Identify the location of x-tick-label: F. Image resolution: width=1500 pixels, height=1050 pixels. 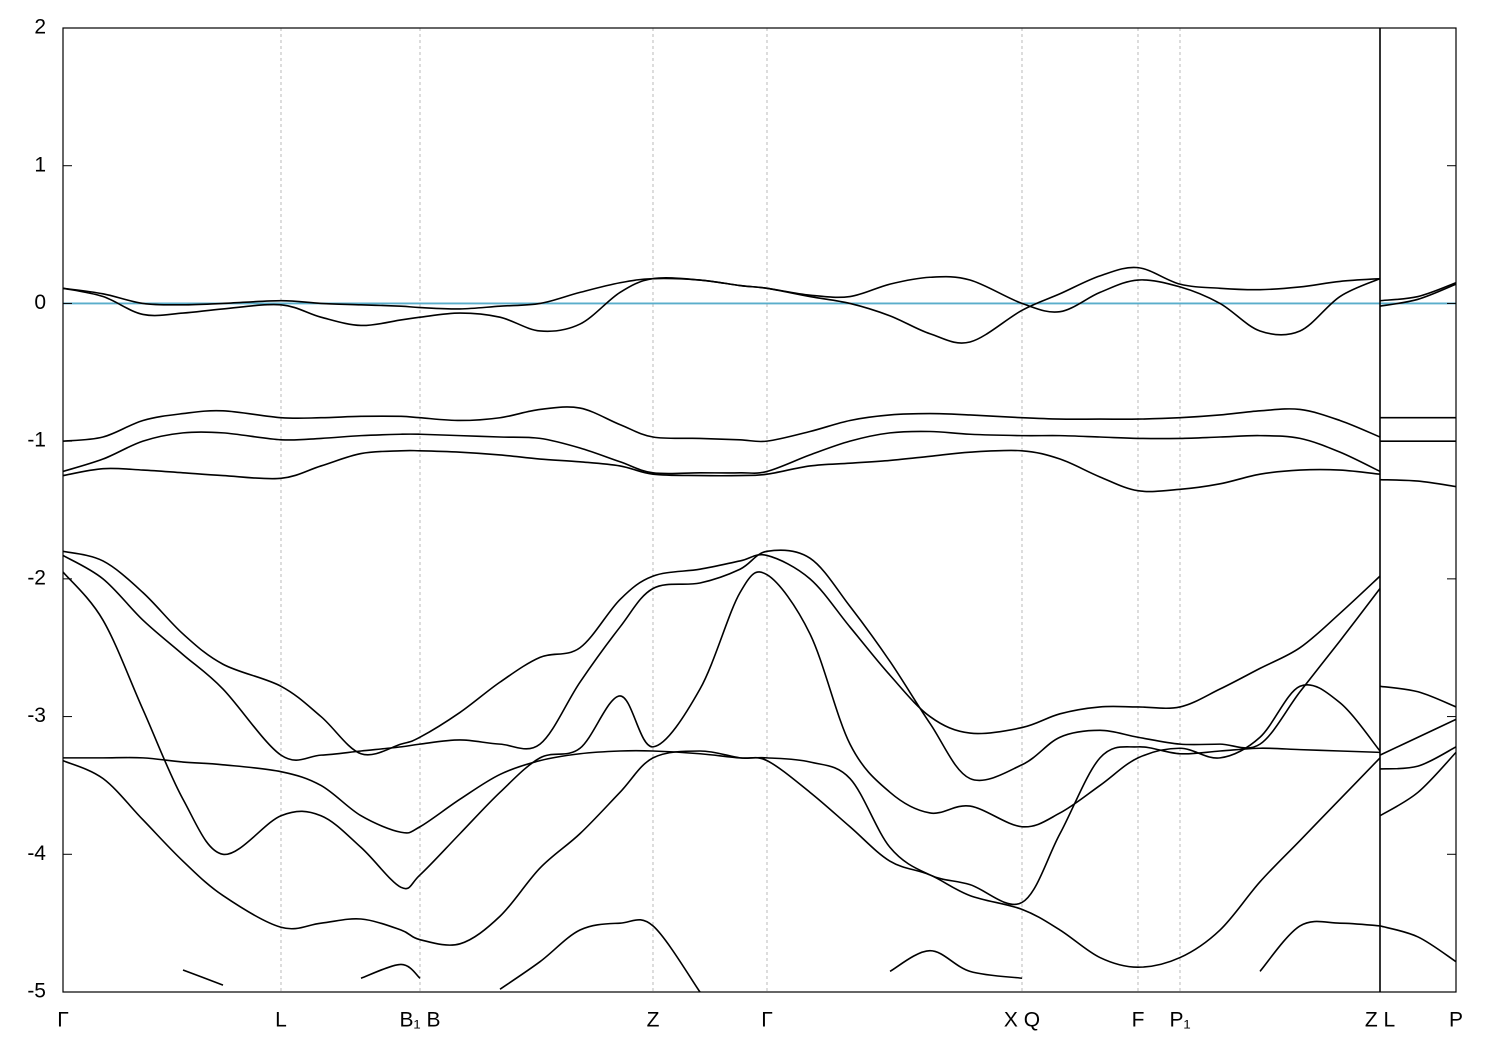
(1138, 1020).